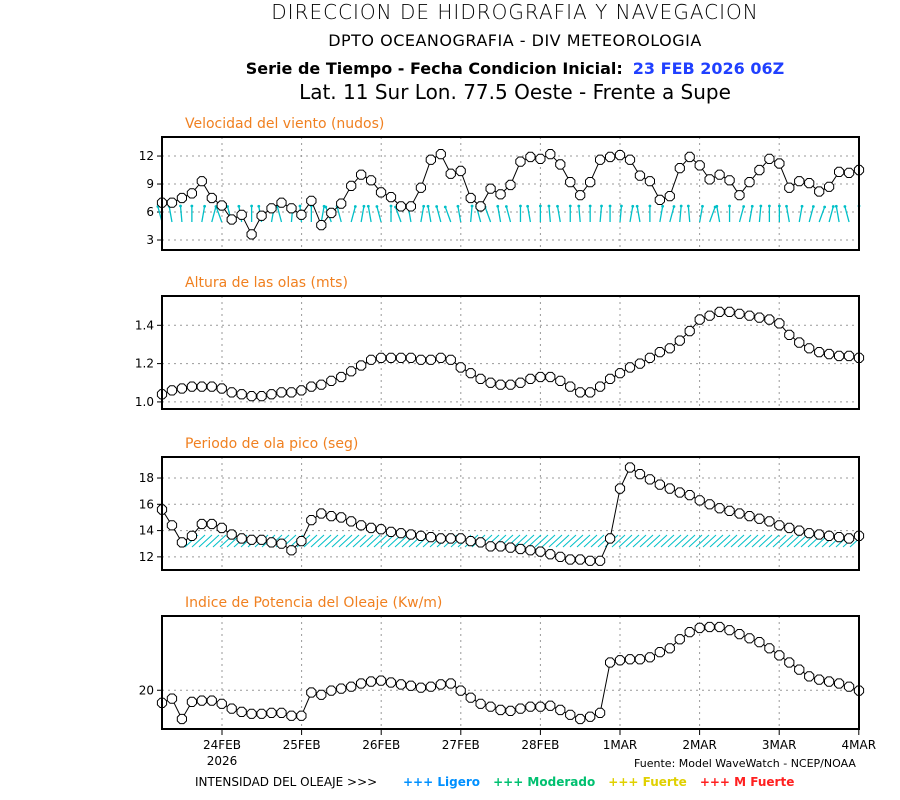 This screenshot has width=900, height=800. I want to click on x-tick-label: 4MAR, so click(859, 745).